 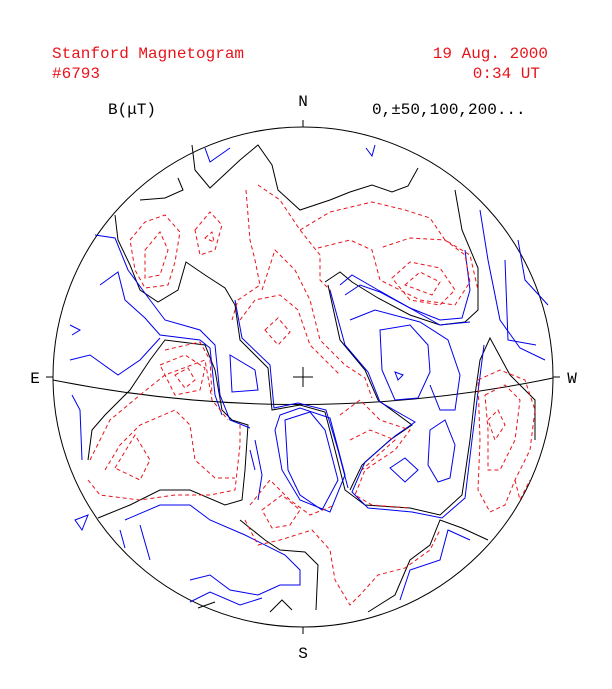 What do you see at coordinates (572, 379) in the screenshot?
I see `west-label: W` at bounding box center [572, 379].